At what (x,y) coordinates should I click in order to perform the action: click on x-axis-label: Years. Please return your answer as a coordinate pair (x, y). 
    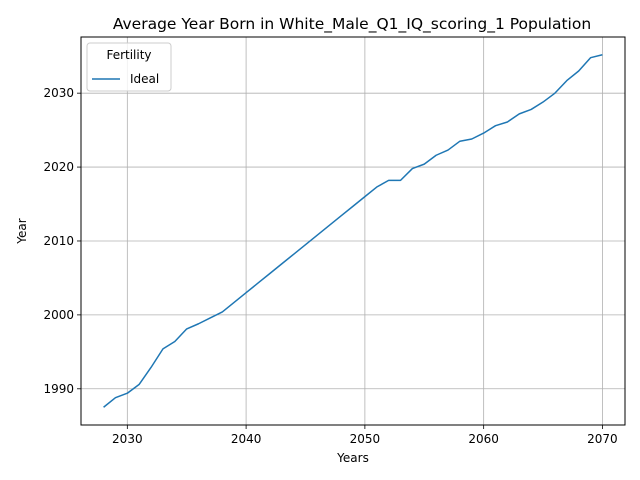
    Looking at the image, I should click on (352, 458).